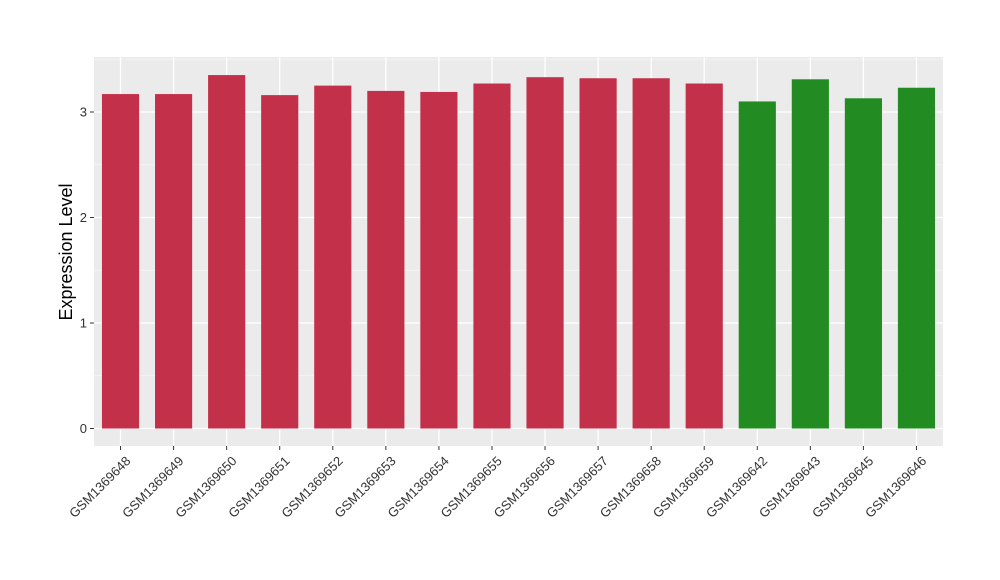 Image resolution: width=1000 pixels, height=580 pixels. I want to click on y-tick-label: 3, so click(83, 112).